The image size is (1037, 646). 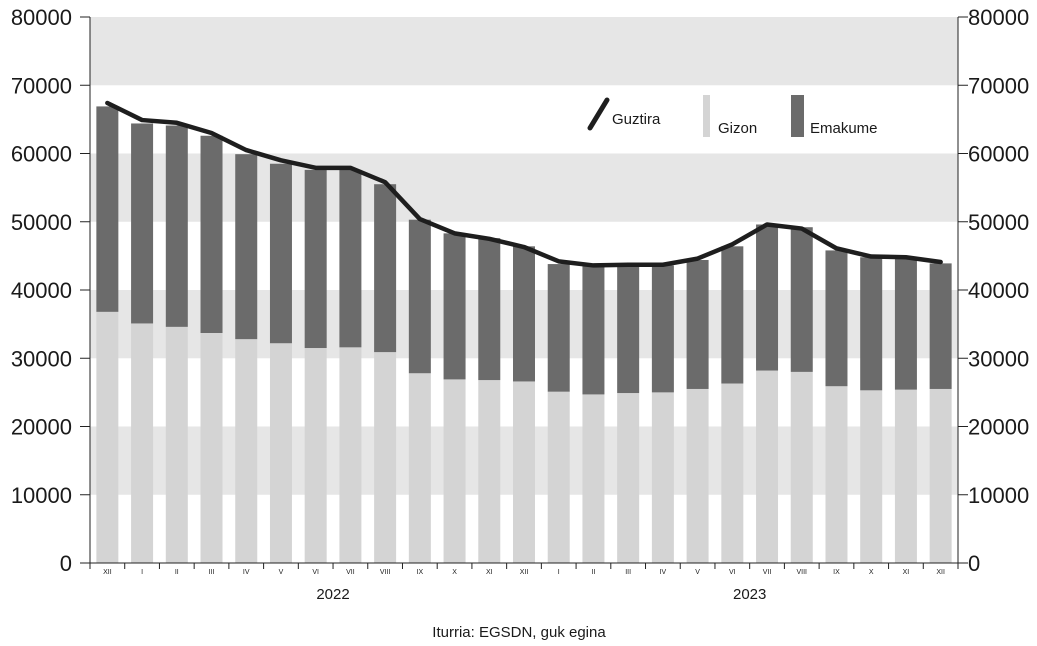 What do you see at coordinates (519, 632) in the screenshot?
I see `source-note: Iturria: EGSDN, guk egina` at bounding box center [519, 632].